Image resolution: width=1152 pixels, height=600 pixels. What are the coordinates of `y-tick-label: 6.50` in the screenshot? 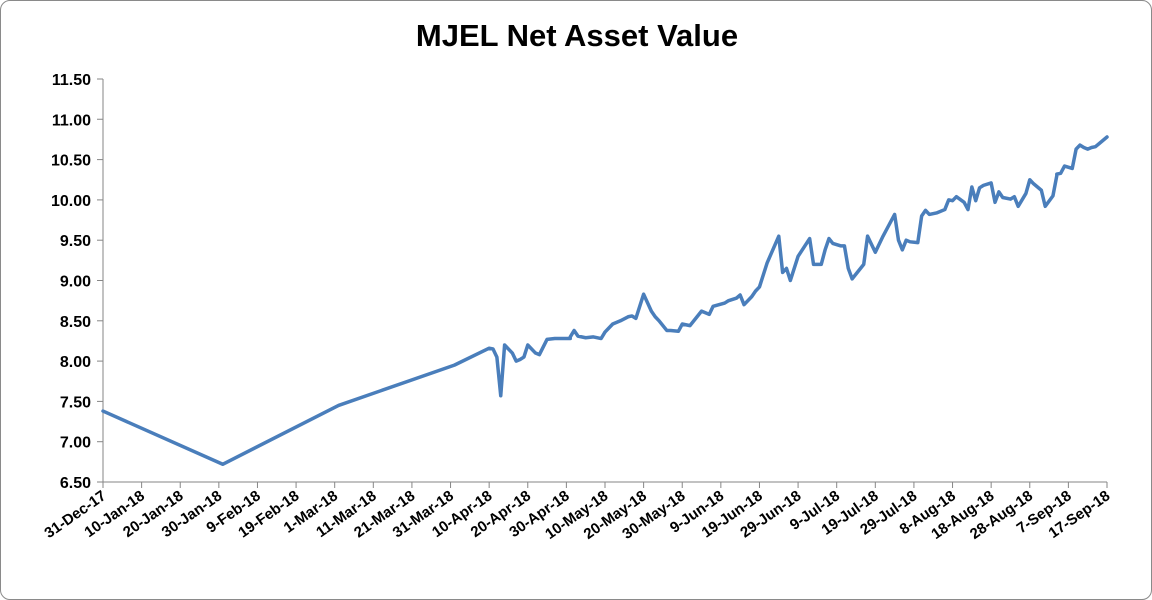 It's located at (75, 483).